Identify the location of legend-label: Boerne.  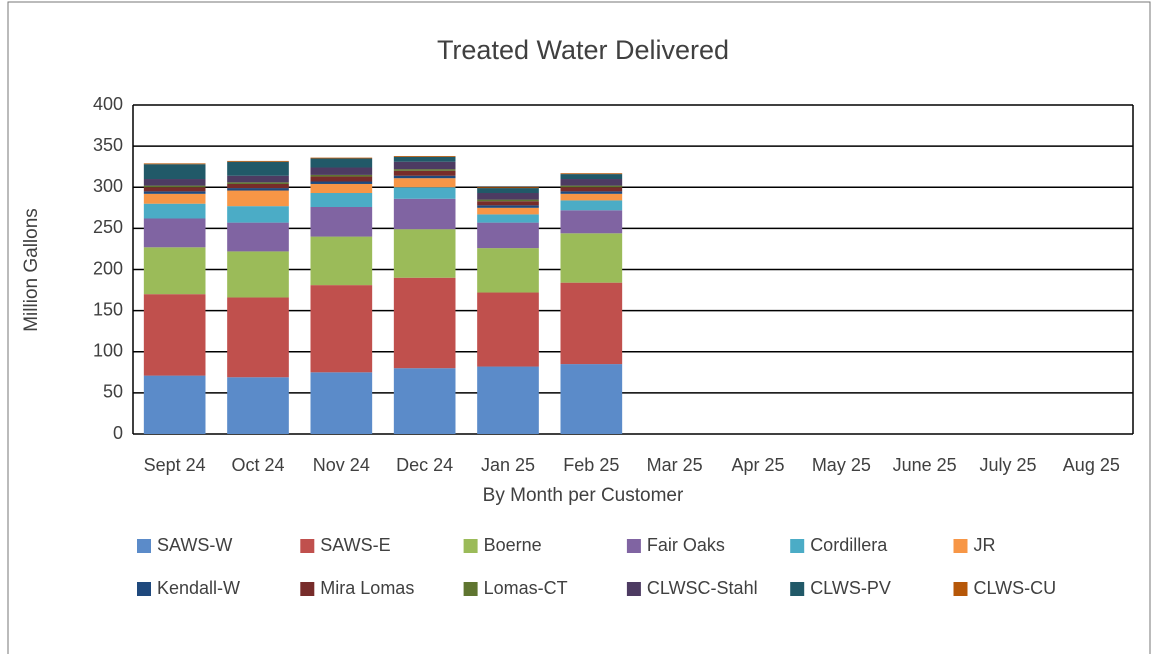
(513, 545).